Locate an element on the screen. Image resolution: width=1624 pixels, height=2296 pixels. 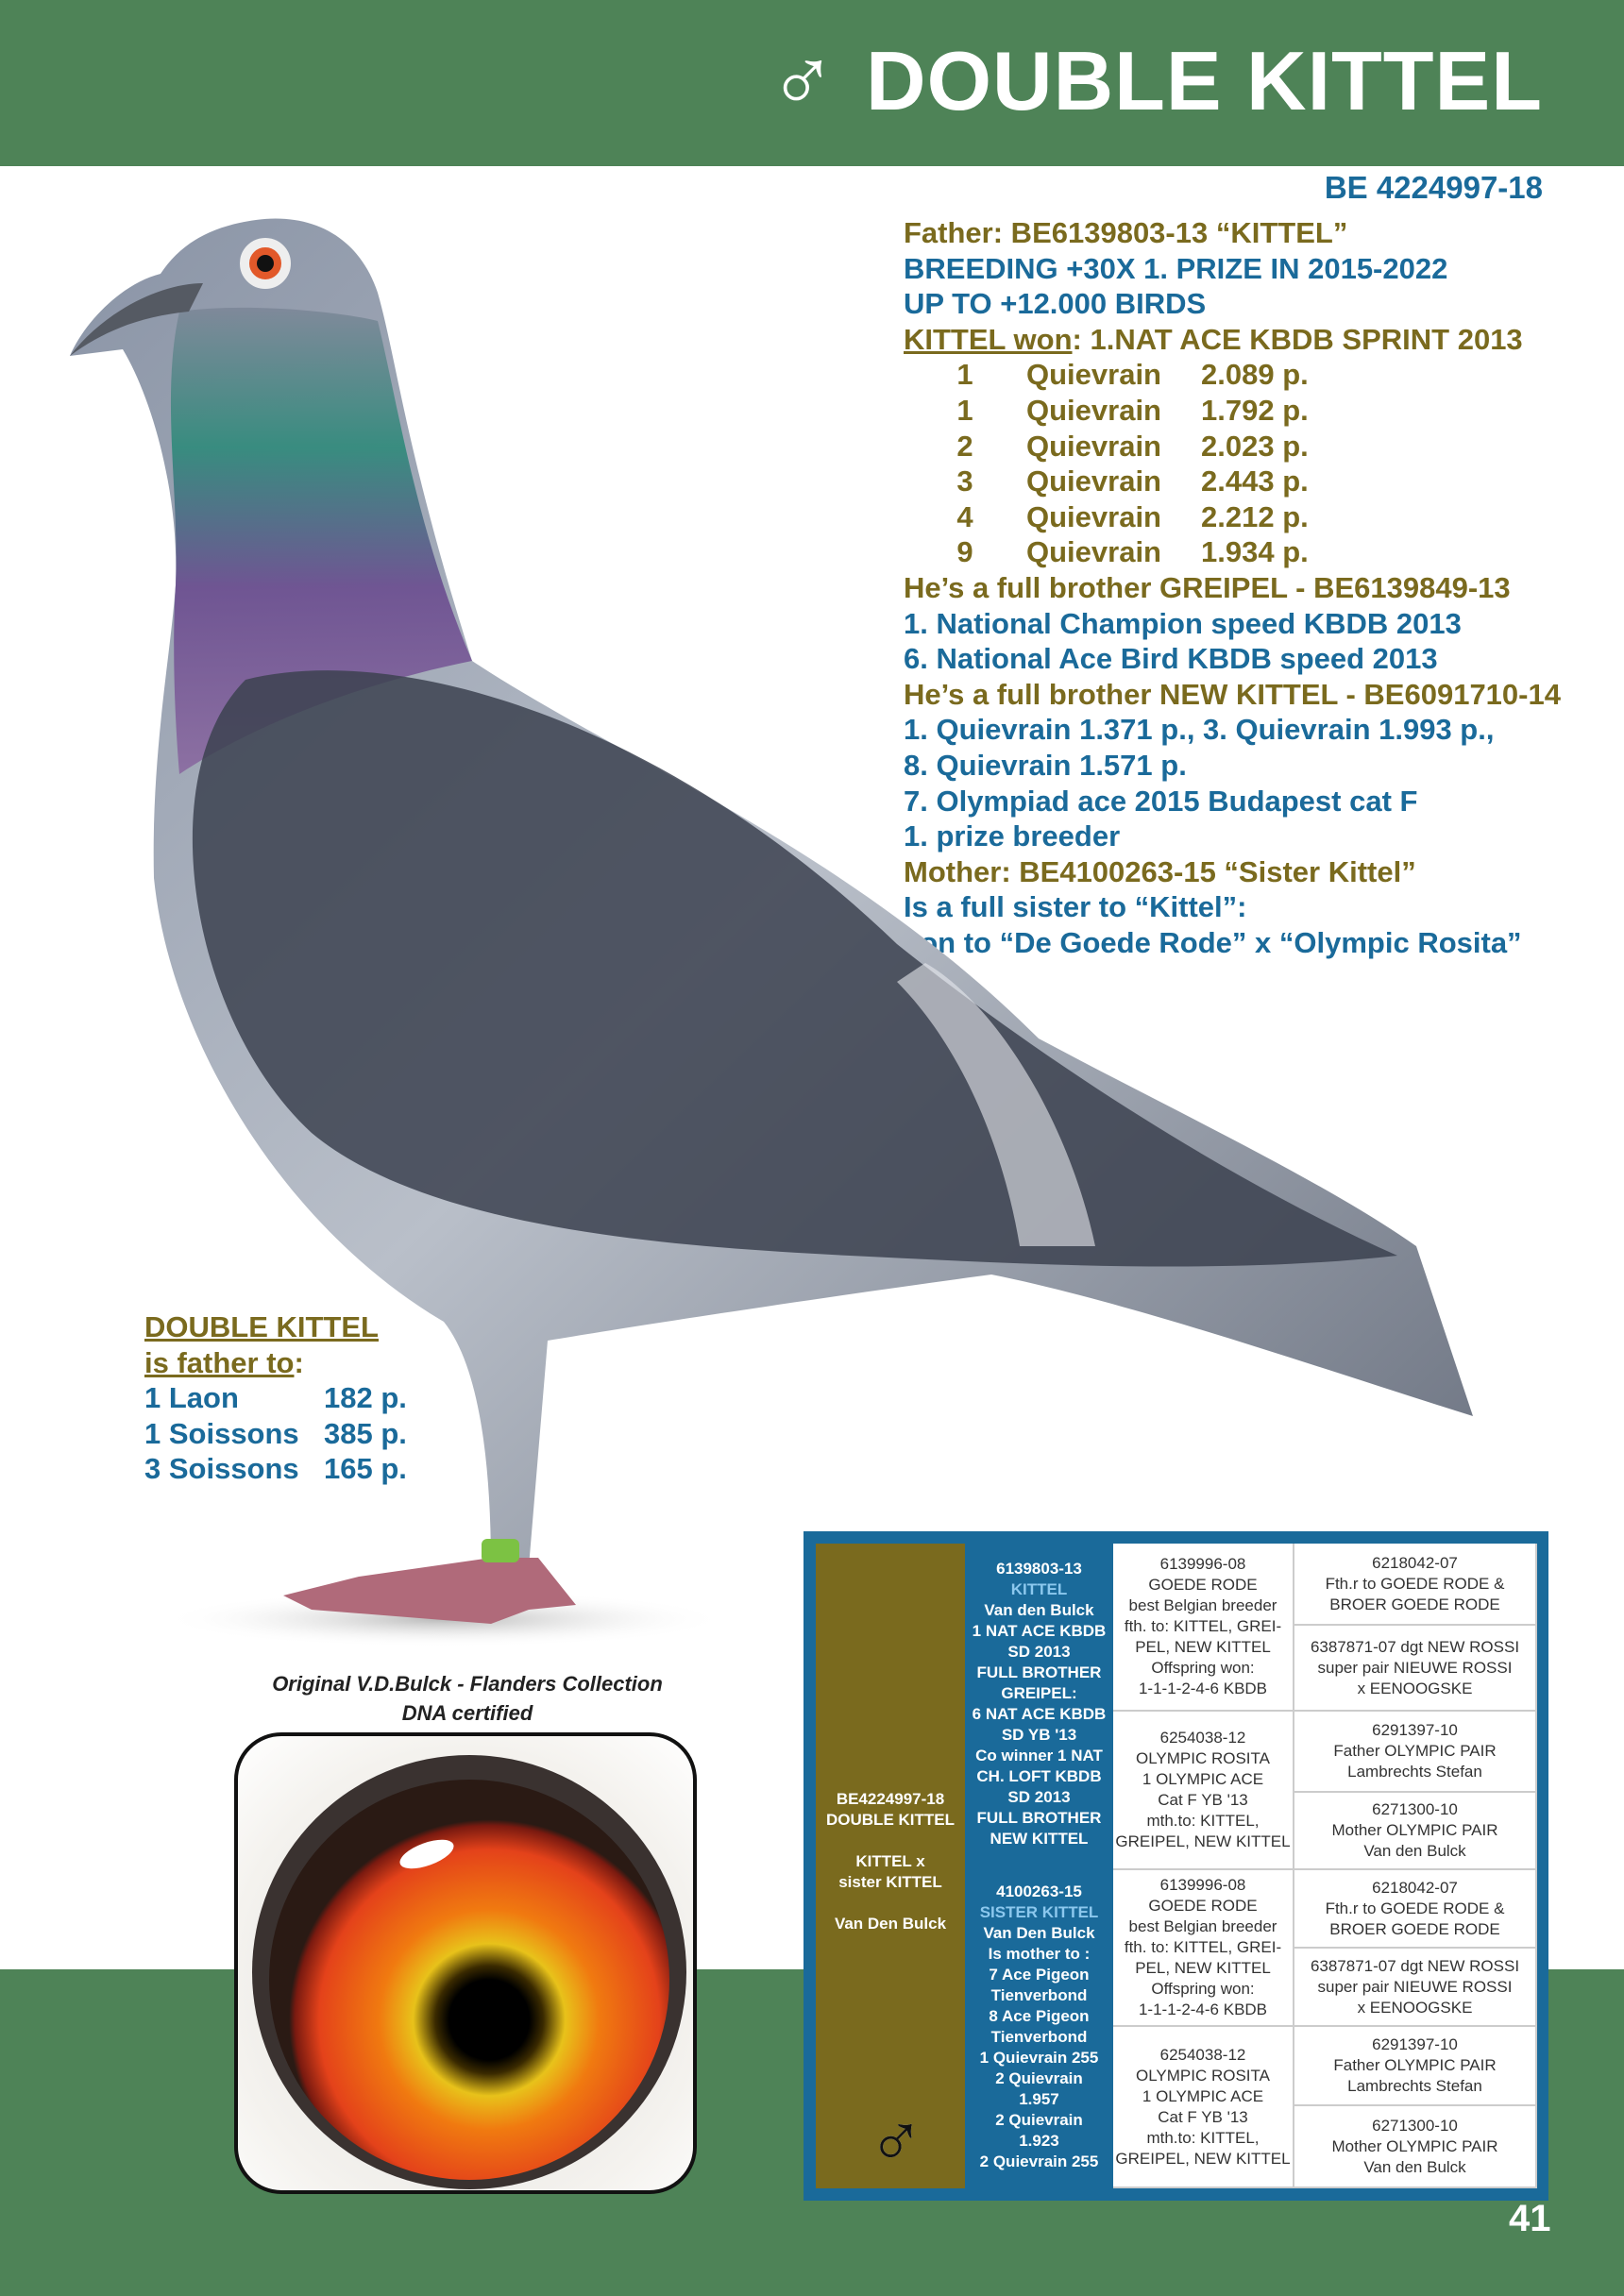
subject-cross-1: KITTEL x is located at coordinates (890, 1861).